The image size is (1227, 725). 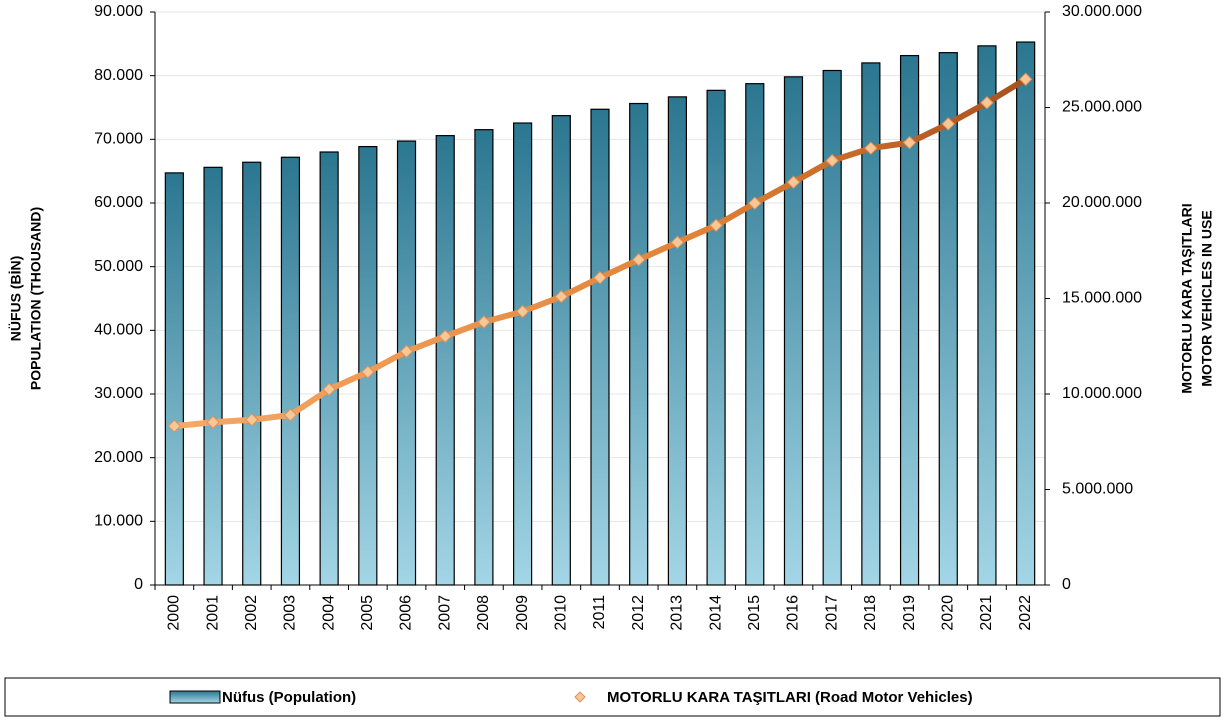 What do you see at coordinates (212, 613) in the screenshot?
I see `x-tick-label: 2001` at bounding box center [212, 613].